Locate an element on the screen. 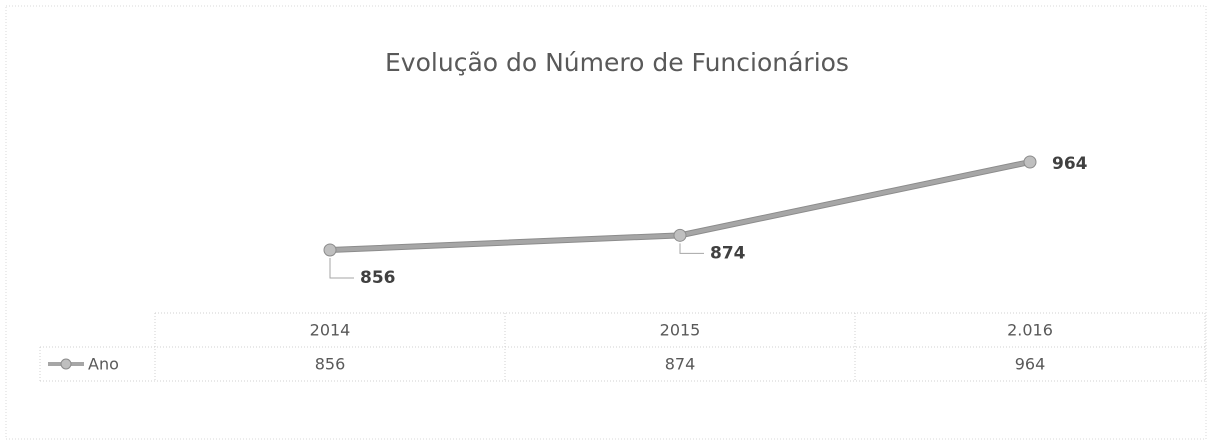  table-header: 2014 is located at coordinates (330, 330).